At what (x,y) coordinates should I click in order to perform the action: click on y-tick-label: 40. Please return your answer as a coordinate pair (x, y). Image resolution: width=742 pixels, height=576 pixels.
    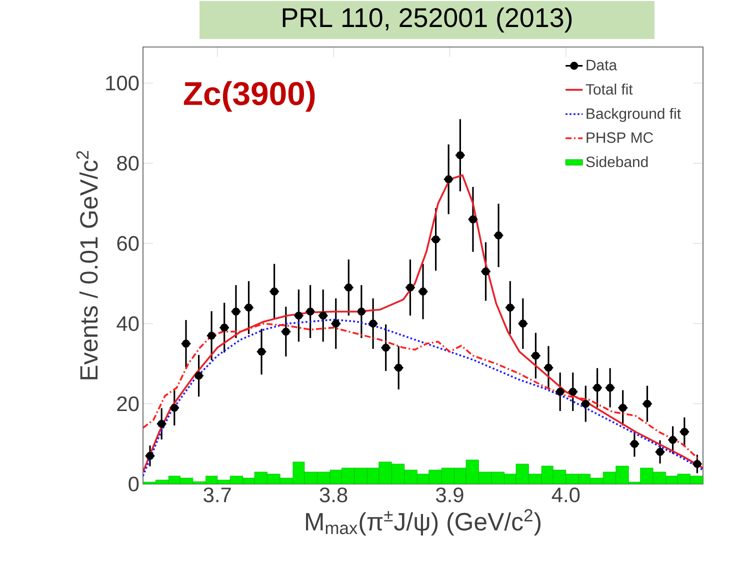
    Looking at the image, I should click on (127, 324).